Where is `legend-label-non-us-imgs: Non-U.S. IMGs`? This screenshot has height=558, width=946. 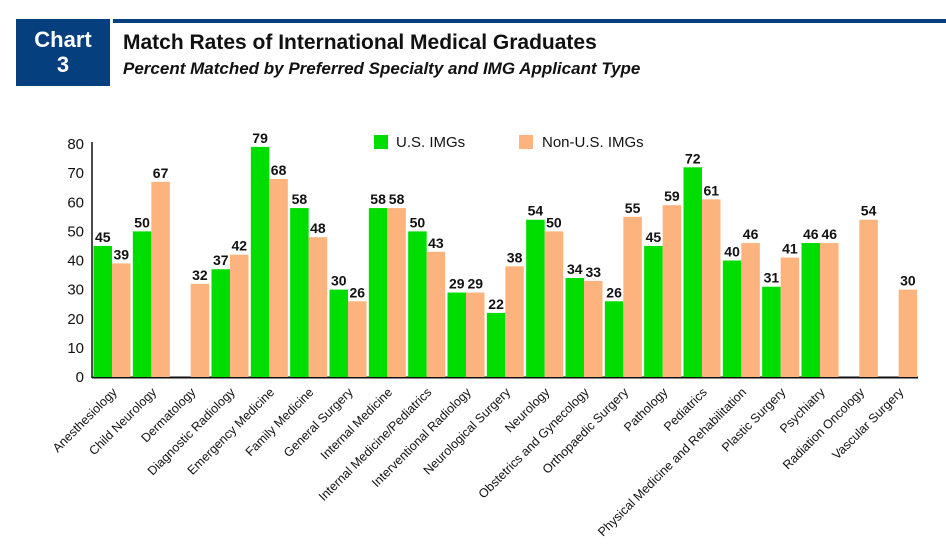
legend-label-non-us-imgs: Non-U.S. IMGs is located at coordinates (593, 142).